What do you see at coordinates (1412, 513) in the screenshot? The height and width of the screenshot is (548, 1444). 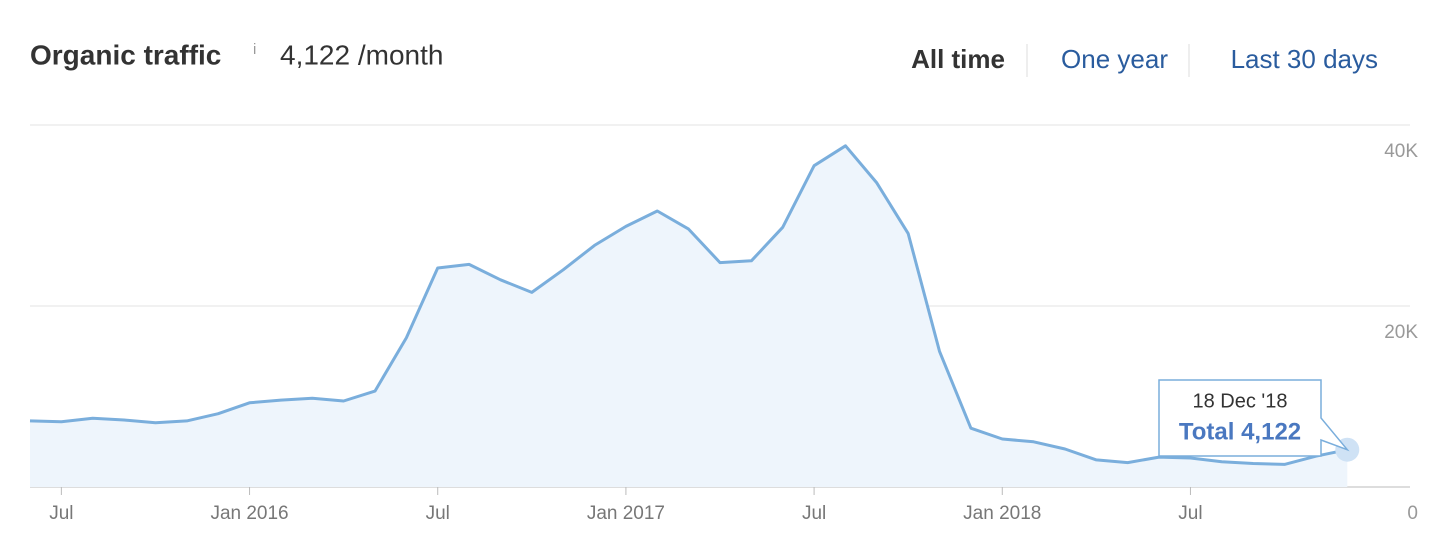 I see `y-tick-label: 0` at bounding box center [1412, 513].